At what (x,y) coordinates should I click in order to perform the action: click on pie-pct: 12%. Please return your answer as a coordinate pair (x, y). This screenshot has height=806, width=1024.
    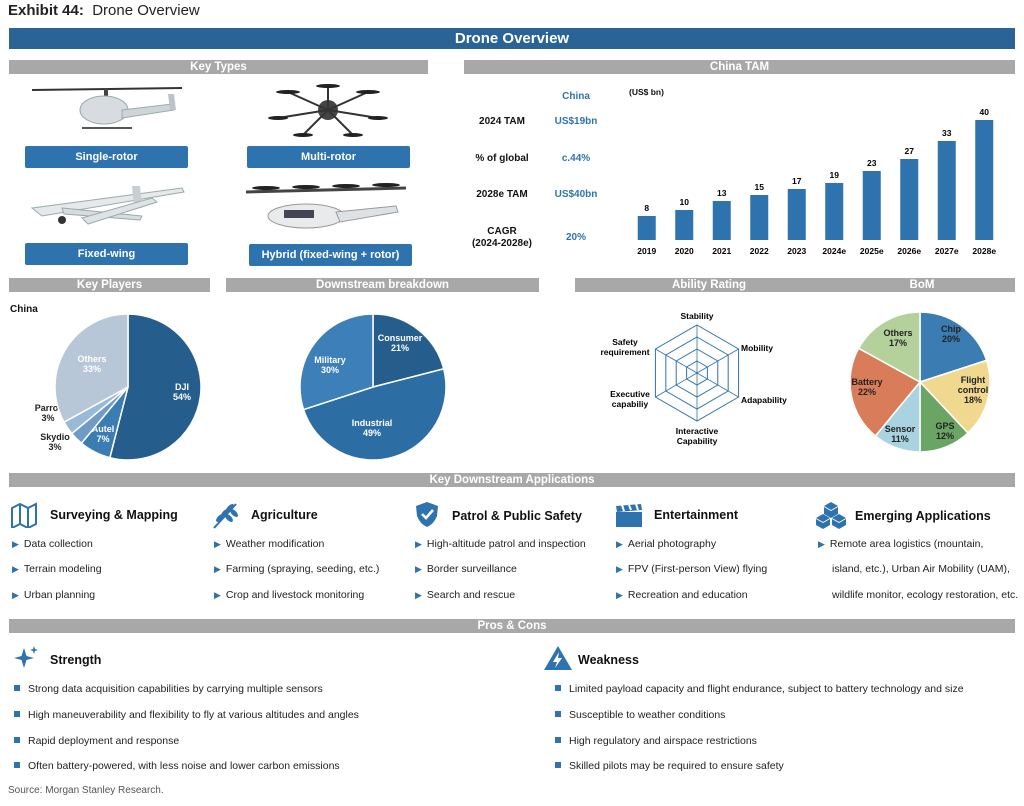
    Looking at the image, I should click on (945, 436).